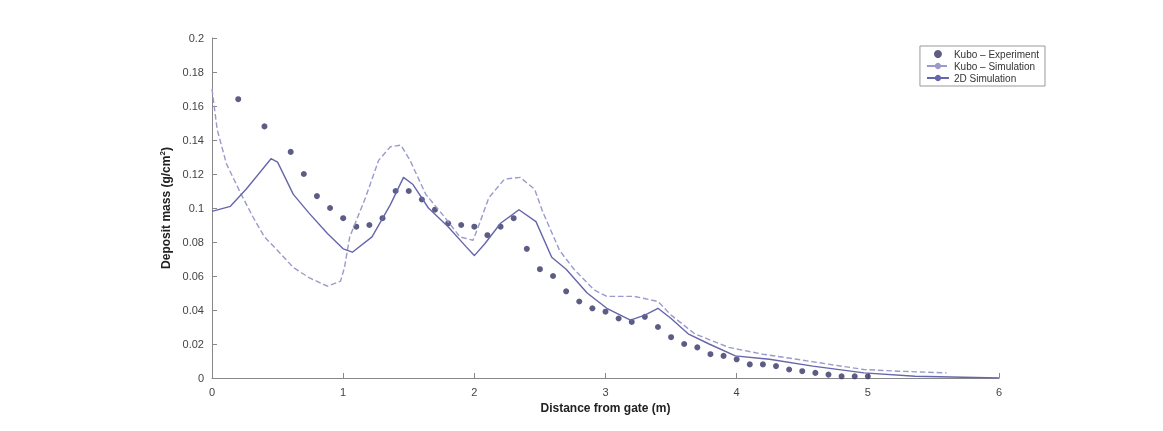 The image size is (1163, 431). What do you see at coordinates (605, 391) in the screenshot?
I see `x-tick-label: 3` at bounding box center [605, 391].